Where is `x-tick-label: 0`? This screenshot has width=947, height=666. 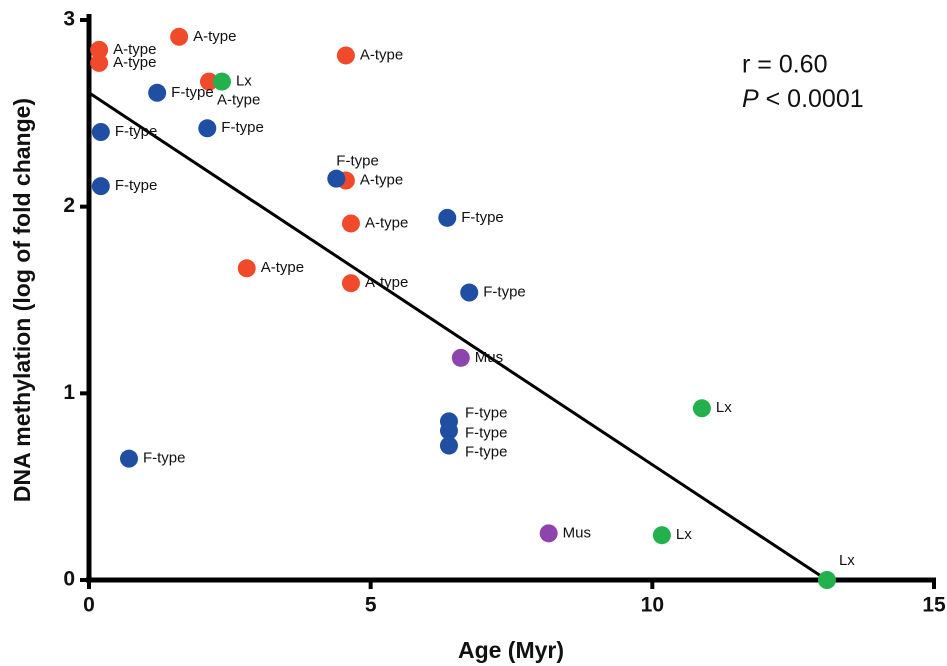 x-tick-label: 0 is located at coordinates (89, 605).